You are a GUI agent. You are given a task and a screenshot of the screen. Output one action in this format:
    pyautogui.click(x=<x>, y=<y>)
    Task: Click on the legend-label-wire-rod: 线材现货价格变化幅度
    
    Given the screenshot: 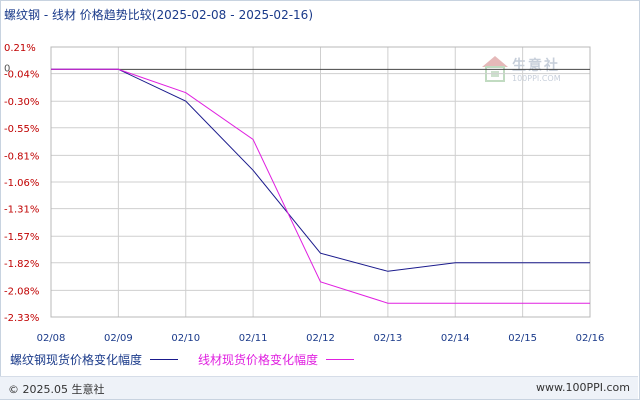 What is the action you would take?
    pyautogui.click(x=258, y=360)
    